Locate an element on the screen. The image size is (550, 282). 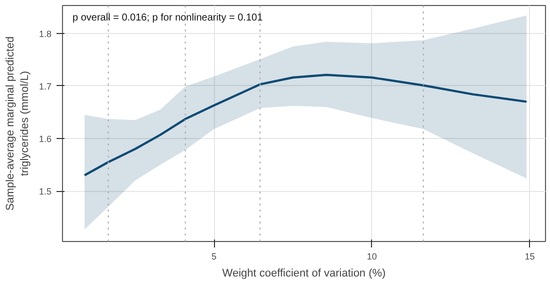
y-axis-title: Sample-average marginal predicted triglycerides (mmol/L) is located at coordinates (17, 123).